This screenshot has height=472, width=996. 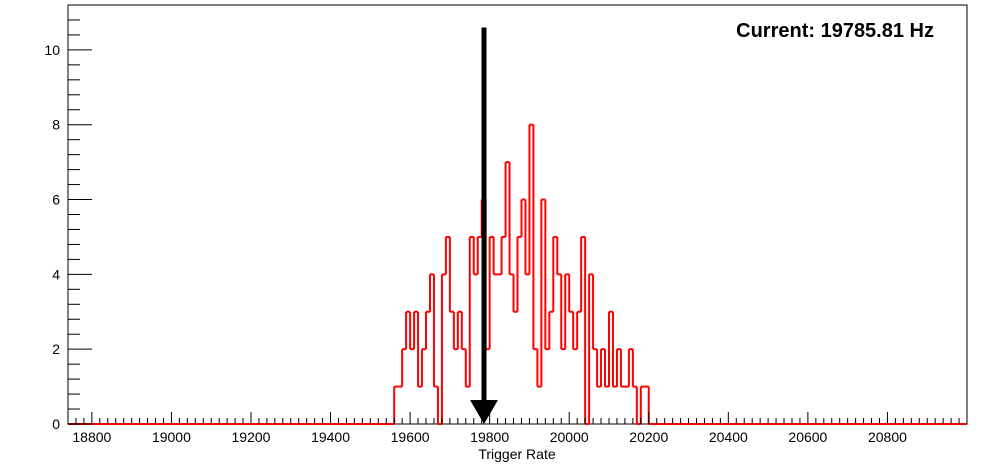 What do you see at coordinates (517, 454) in the screenshot?
I see `x-axis-label: Trigger Rate` at bounding box center [517, 454].